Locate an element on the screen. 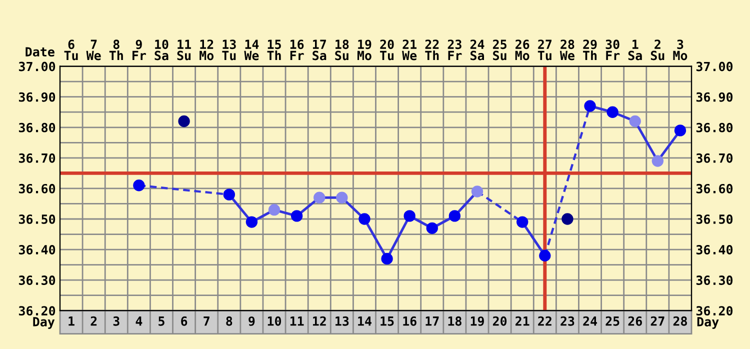 The height and width of the screenshot is (349, 750). y-tick-label: 36.30 is located at coordinates (37, 281).